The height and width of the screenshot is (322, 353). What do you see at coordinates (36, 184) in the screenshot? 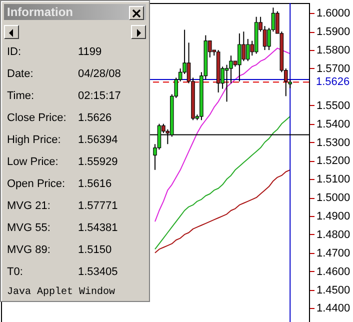
I see `annotation: Open Price:` at bounding box center [36, 184].